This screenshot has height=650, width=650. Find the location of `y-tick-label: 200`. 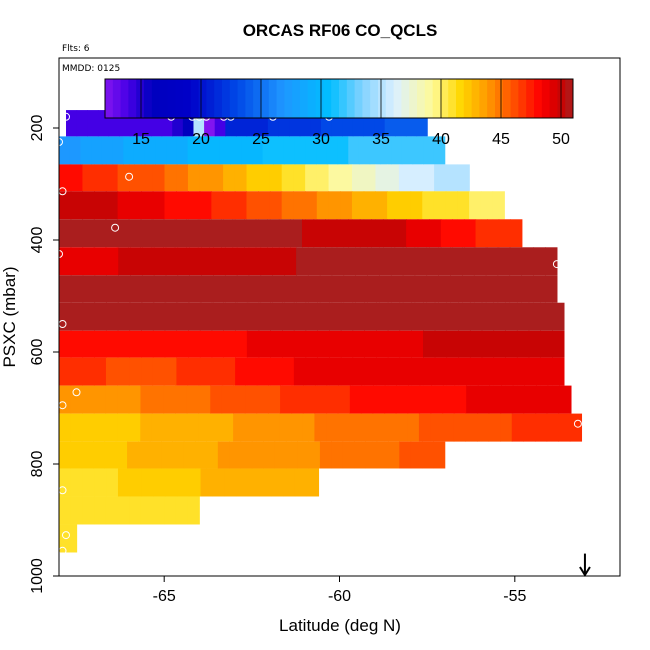

y-tick-label: 200 is located at coordinates (37, 128).